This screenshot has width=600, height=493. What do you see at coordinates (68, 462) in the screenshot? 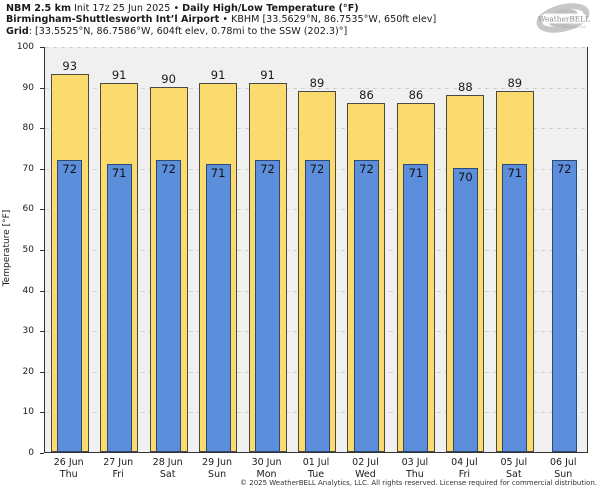
I see `x-label-date: 26 Jun` at bounding box center [68, 462].